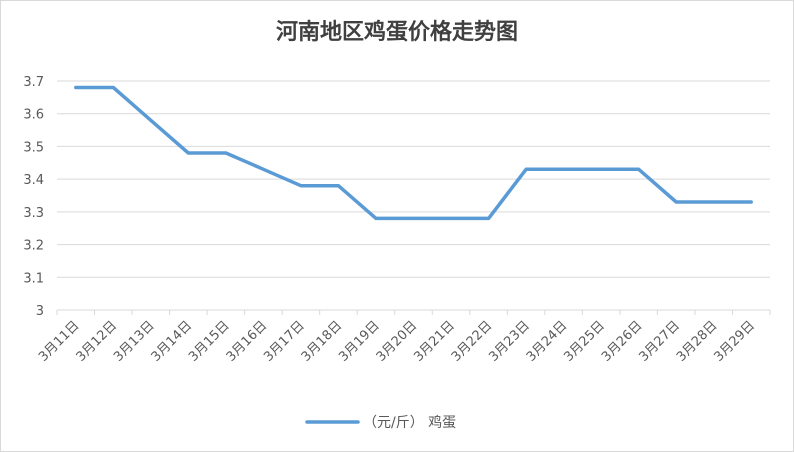 This screenshot has width=794, height=452. Describe the element at coordinates (33, 197) in the screenshot. I see `y-axis-ticks: 3 3.1 3.2 3.3 3.4 3.5 3.6 3.7` at that location.